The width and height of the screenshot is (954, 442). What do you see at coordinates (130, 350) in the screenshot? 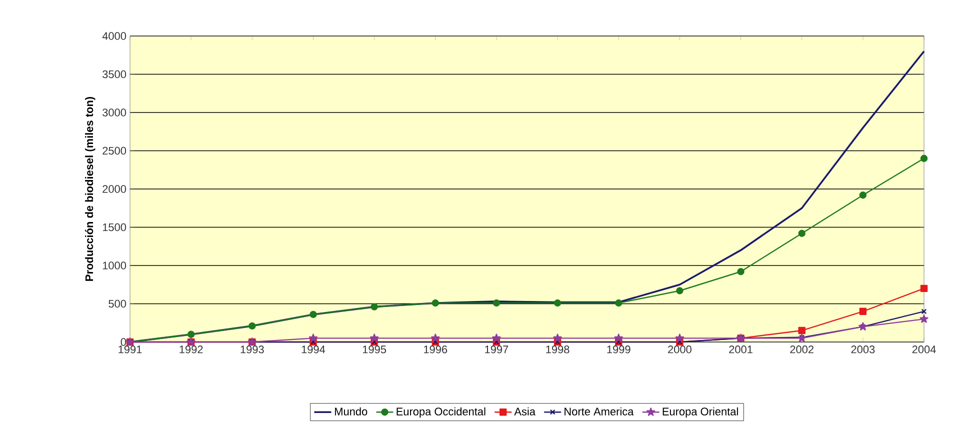
I see `x-tick-label: 1991` at bounding box center [130, 350].